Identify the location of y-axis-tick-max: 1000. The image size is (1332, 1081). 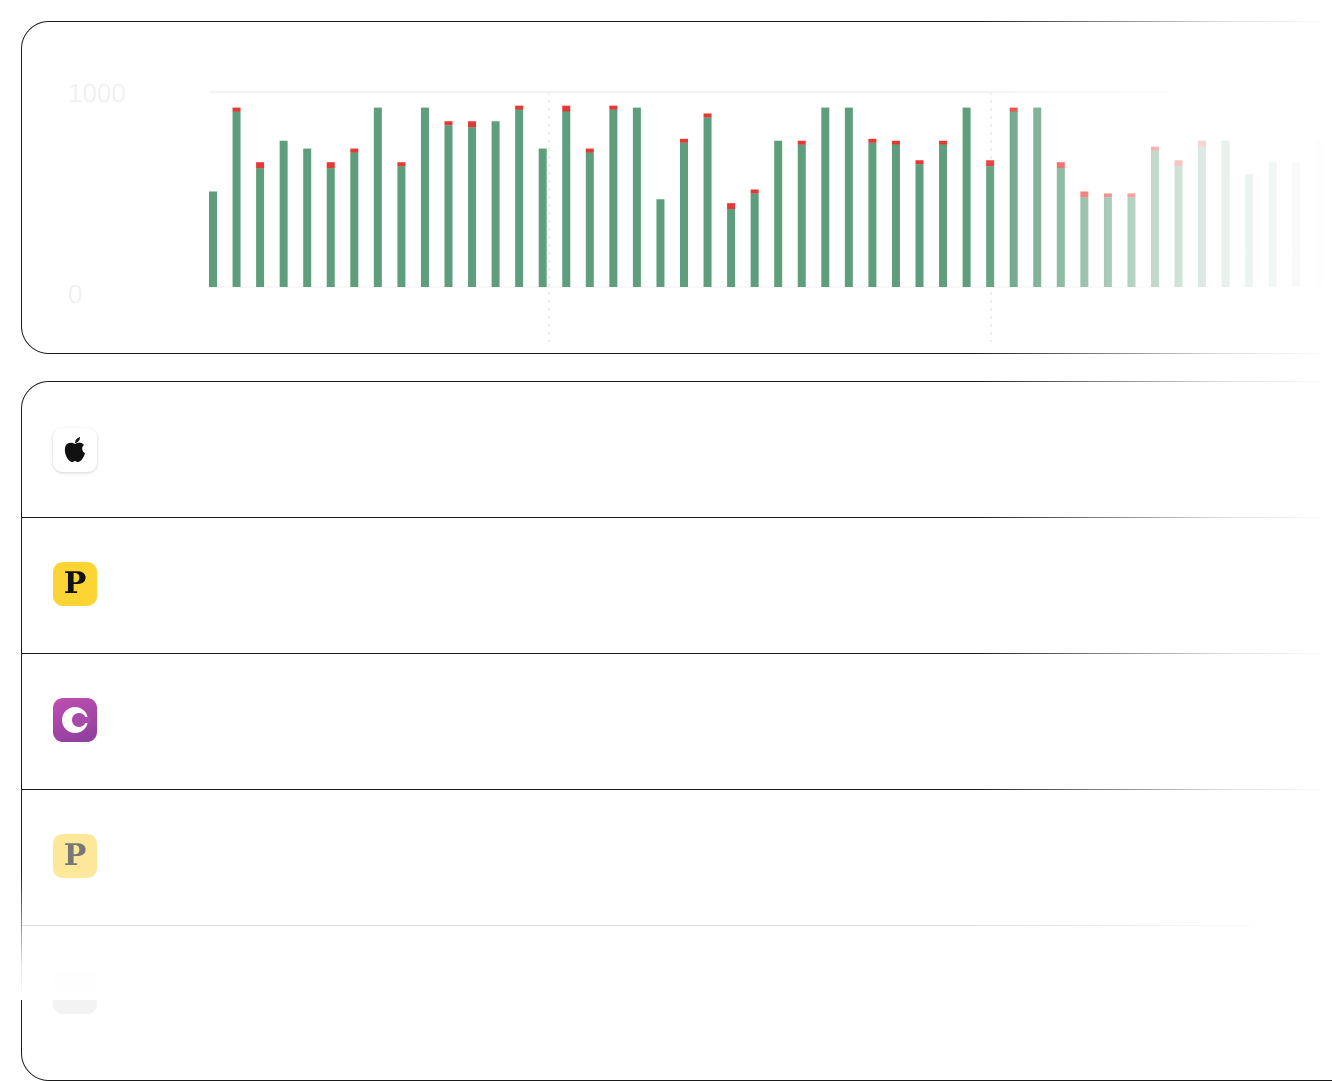
(97, 93).